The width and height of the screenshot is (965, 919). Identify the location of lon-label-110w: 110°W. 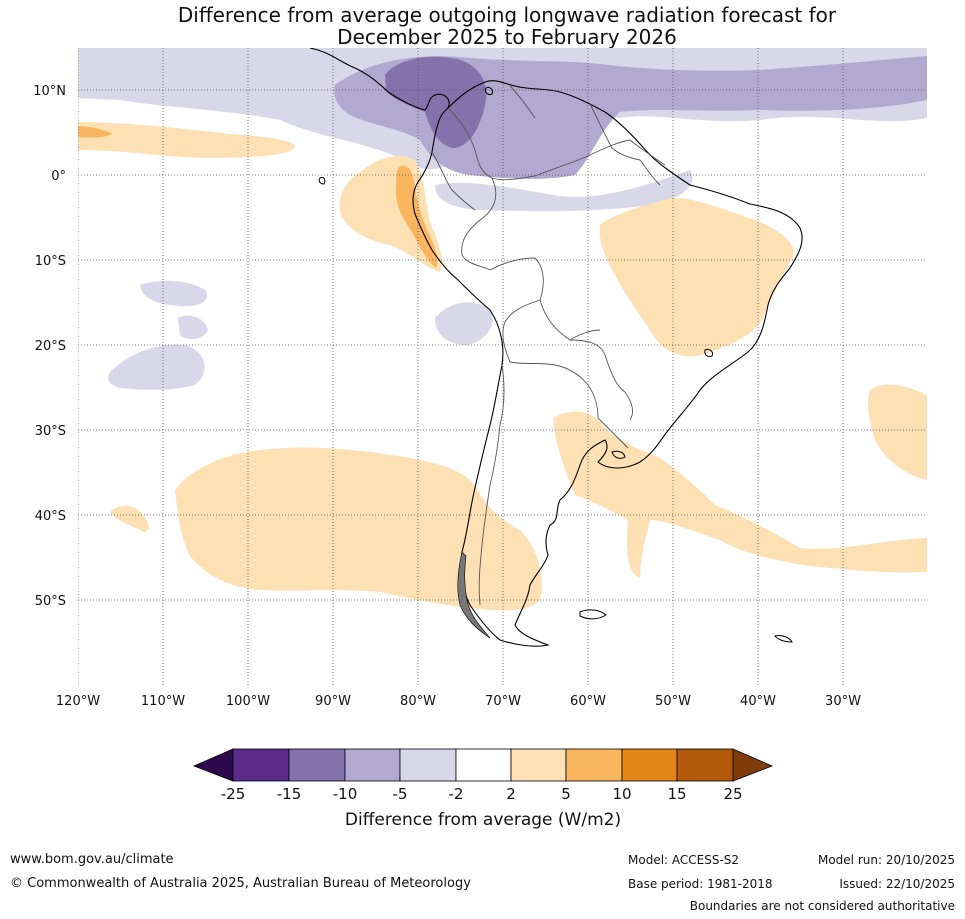
(163, 701).